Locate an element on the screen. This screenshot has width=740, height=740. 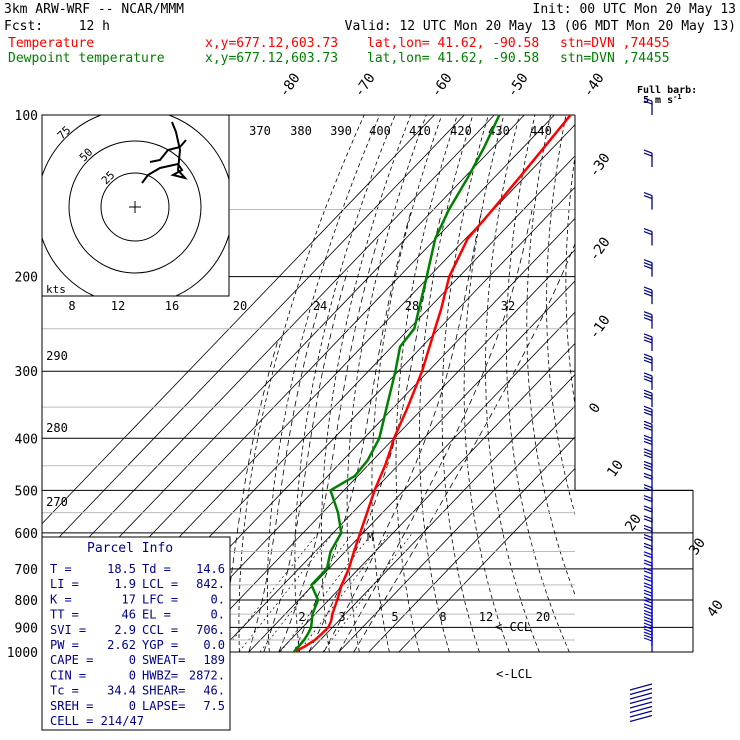
parcel-info-row: LI = 1.9 LCL = 842. is located at coordinates (137, 584).